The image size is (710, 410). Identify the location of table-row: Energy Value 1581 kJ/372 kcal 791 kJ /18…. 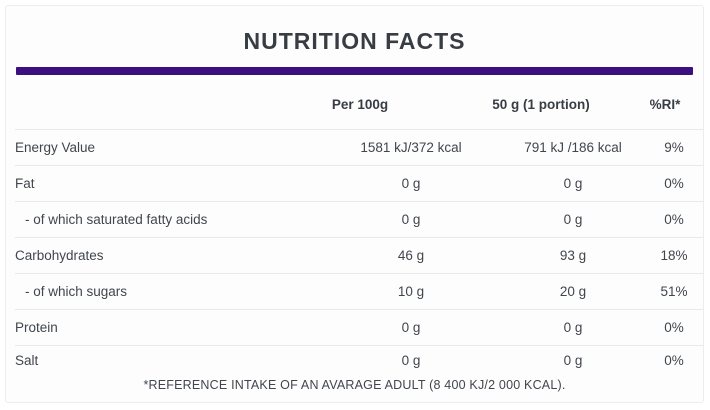
(359, 147).